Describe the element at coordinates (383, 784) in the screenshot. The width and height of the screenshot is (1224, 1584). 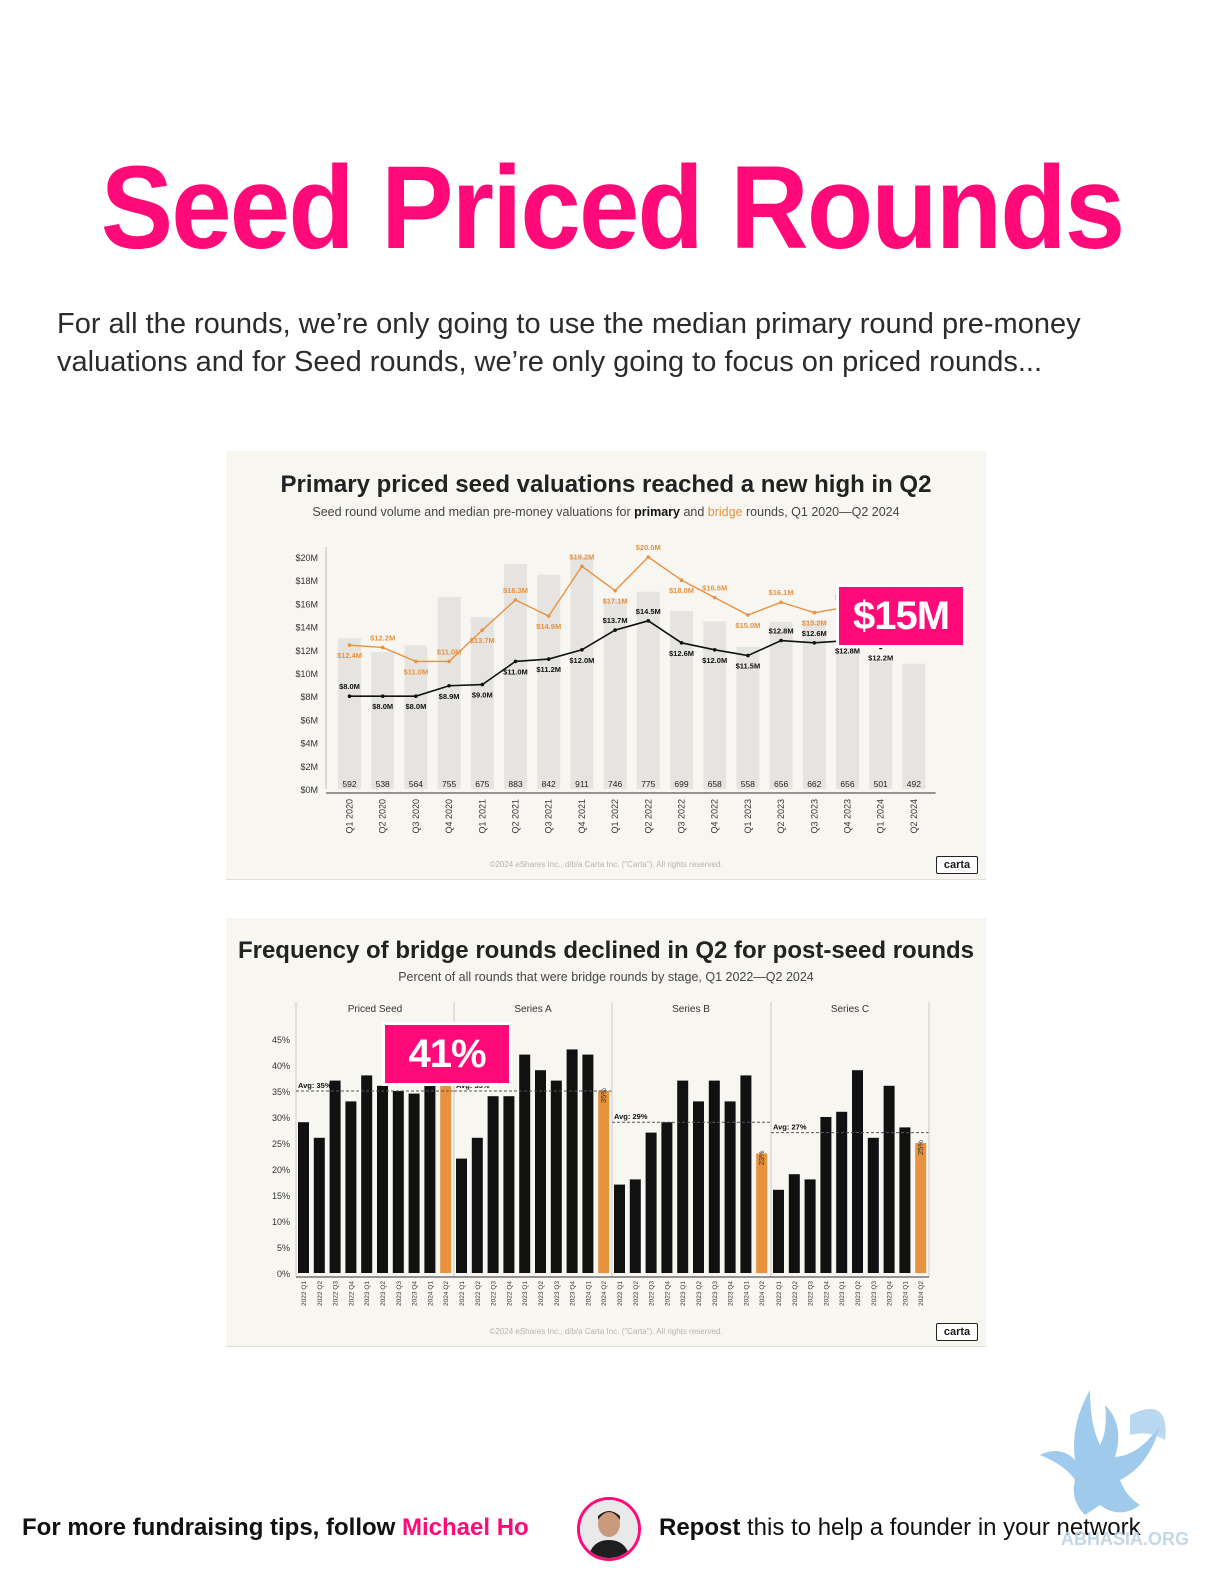
I see `volume-label: 538` at that location.